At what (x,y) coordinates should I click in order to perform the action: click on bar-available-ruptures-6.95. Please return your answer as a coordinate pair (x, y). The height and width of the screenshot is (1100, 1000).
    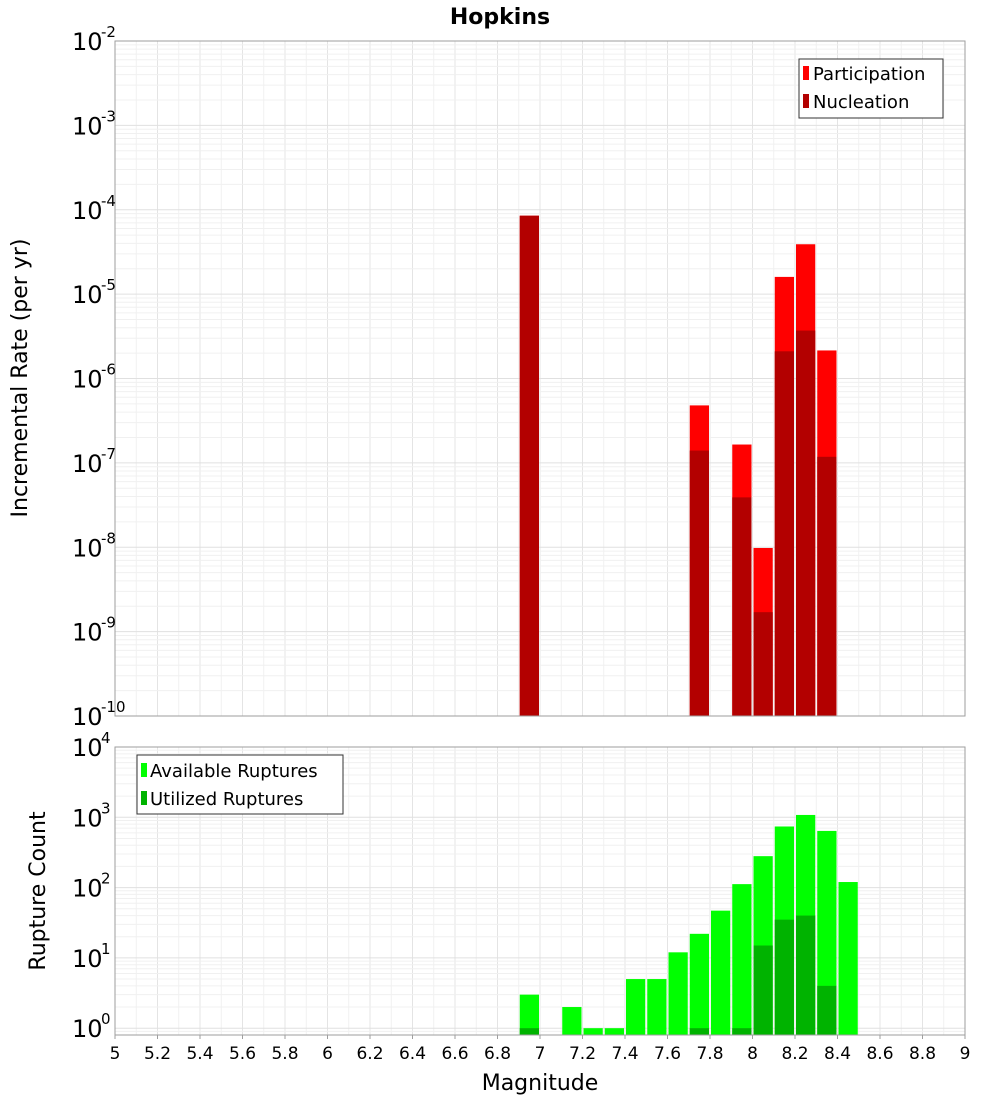
    Looking at the image, I should click on (529, 1014).